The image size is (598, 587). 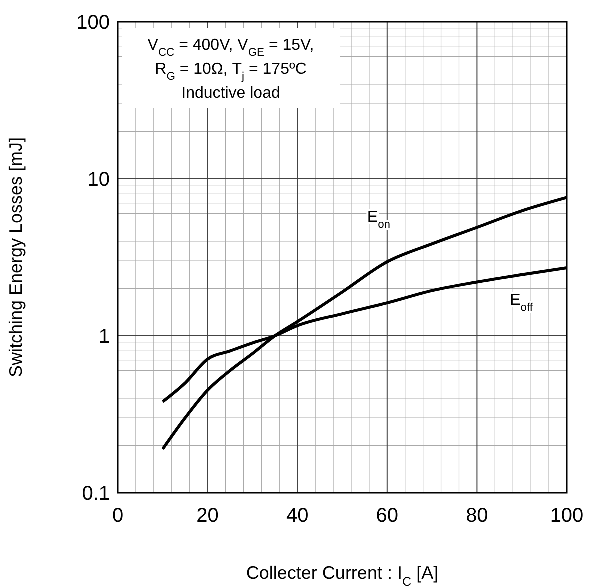 What do you see at coordinates (522, 303) in the screenshot?
I see `series-label: E$_{off}$` at bounding box center [522, 303].